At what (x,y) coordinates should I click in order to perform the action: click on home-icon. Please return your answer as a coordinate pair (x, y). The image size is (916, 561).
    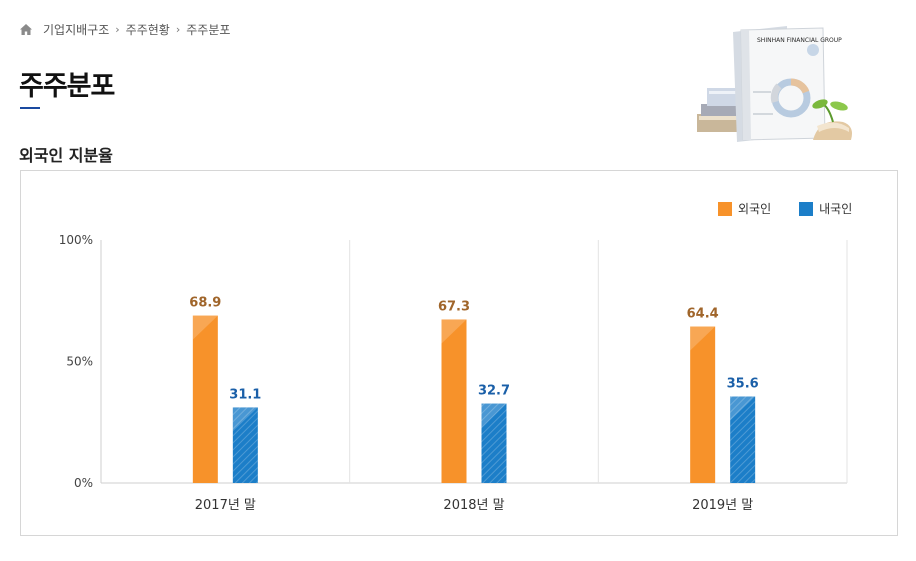
    Looking at the image, I should click on (26, 29).